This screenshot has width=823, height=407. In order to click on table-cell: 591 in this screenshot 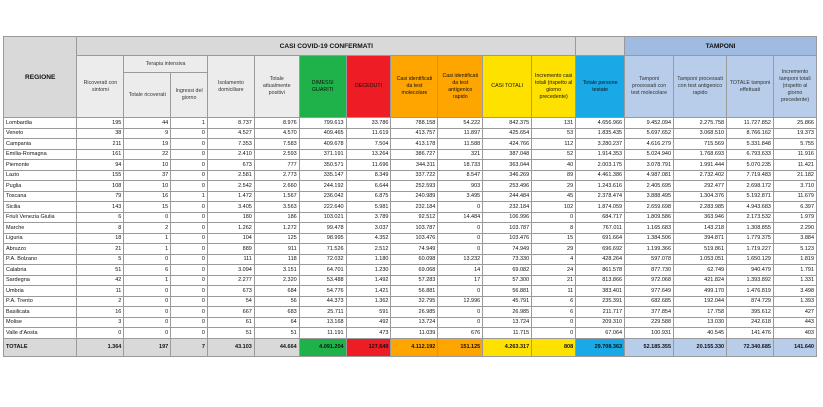, I will do `click(368, 312)`.